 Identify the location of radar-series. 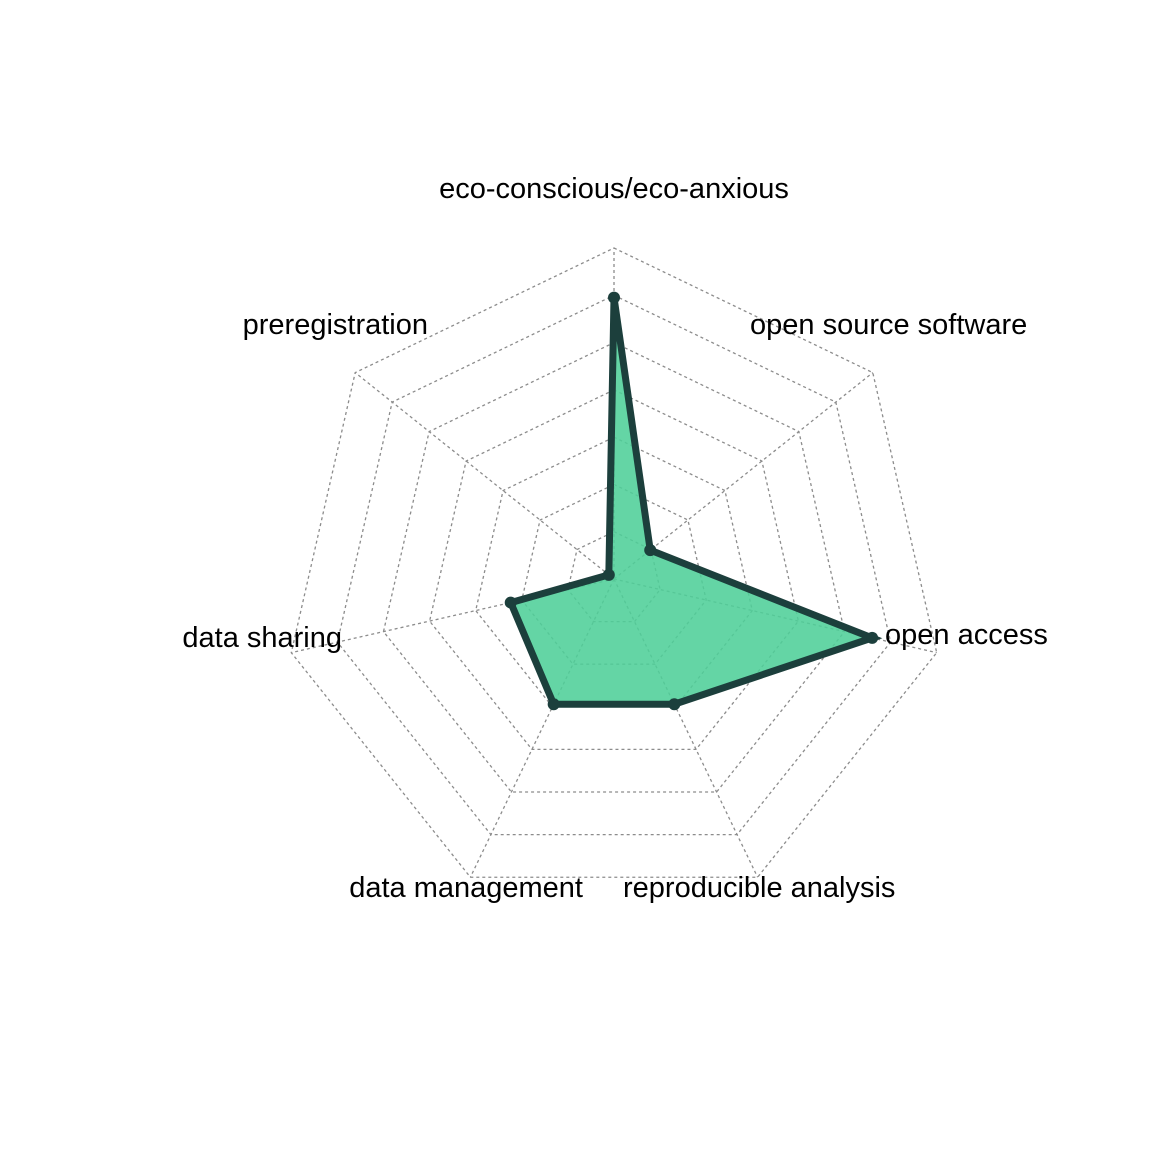
(693, 501).